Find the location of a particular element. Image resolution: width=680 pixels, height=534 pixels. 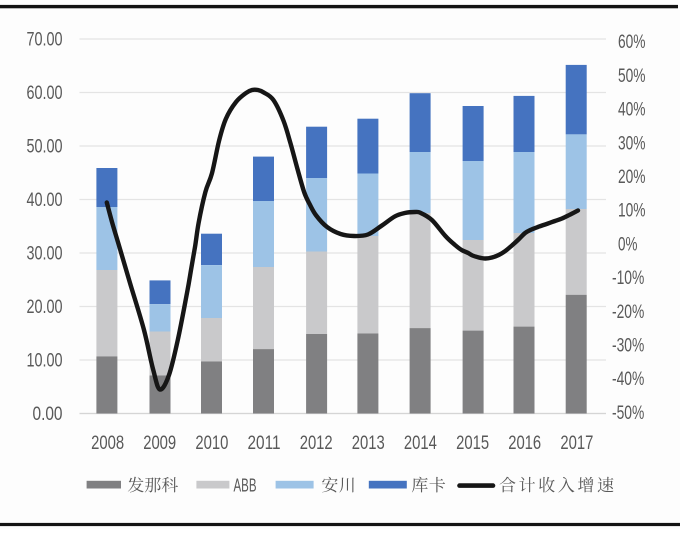

svg-text: 2009 is located at coordinates (159, 443).